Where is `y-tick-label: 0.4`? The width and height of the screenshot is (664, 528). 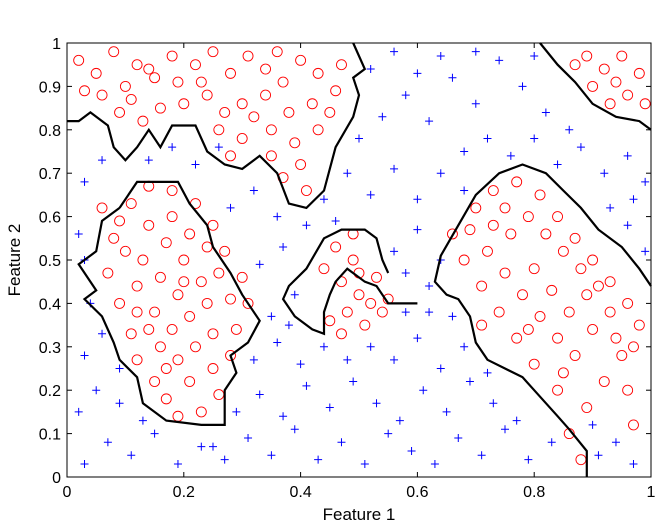
y-tick-label: 0.4 is located at coordinates (50, 304).